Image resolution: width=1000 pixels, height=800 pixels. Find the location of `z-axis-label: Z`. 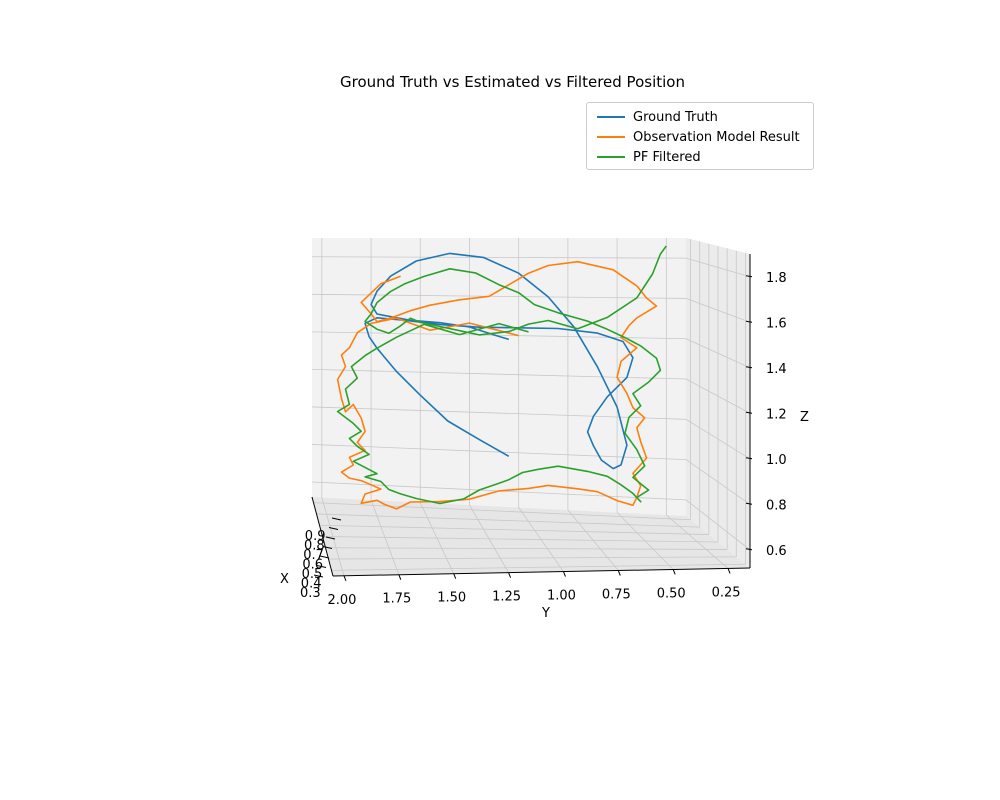

z-axis-label: Z is located at coordinates (804, 417).